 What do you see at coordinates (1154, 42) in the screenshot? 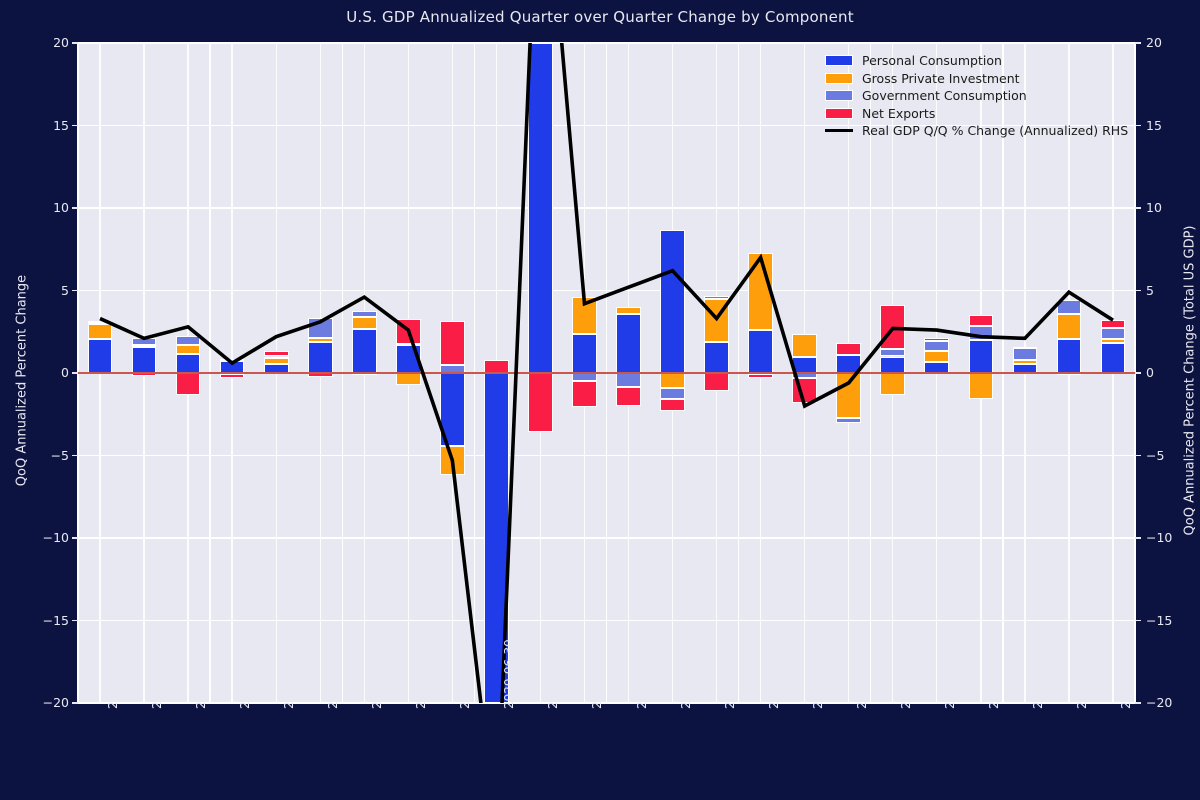
I see `y-axis-tick-label: 20` at bounding box center [1154, 42].